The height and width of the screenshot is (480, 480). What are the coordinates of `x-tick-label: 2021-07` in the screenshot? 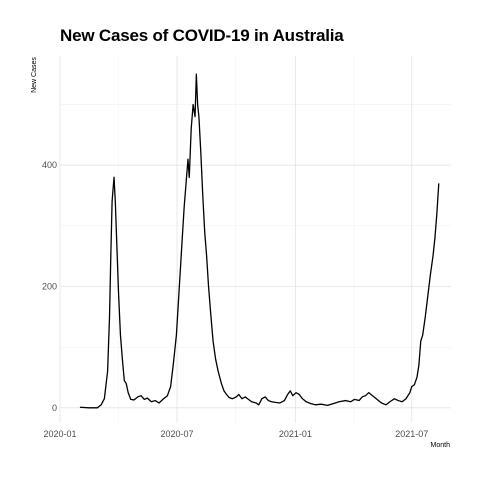 It's located at (411, 434).